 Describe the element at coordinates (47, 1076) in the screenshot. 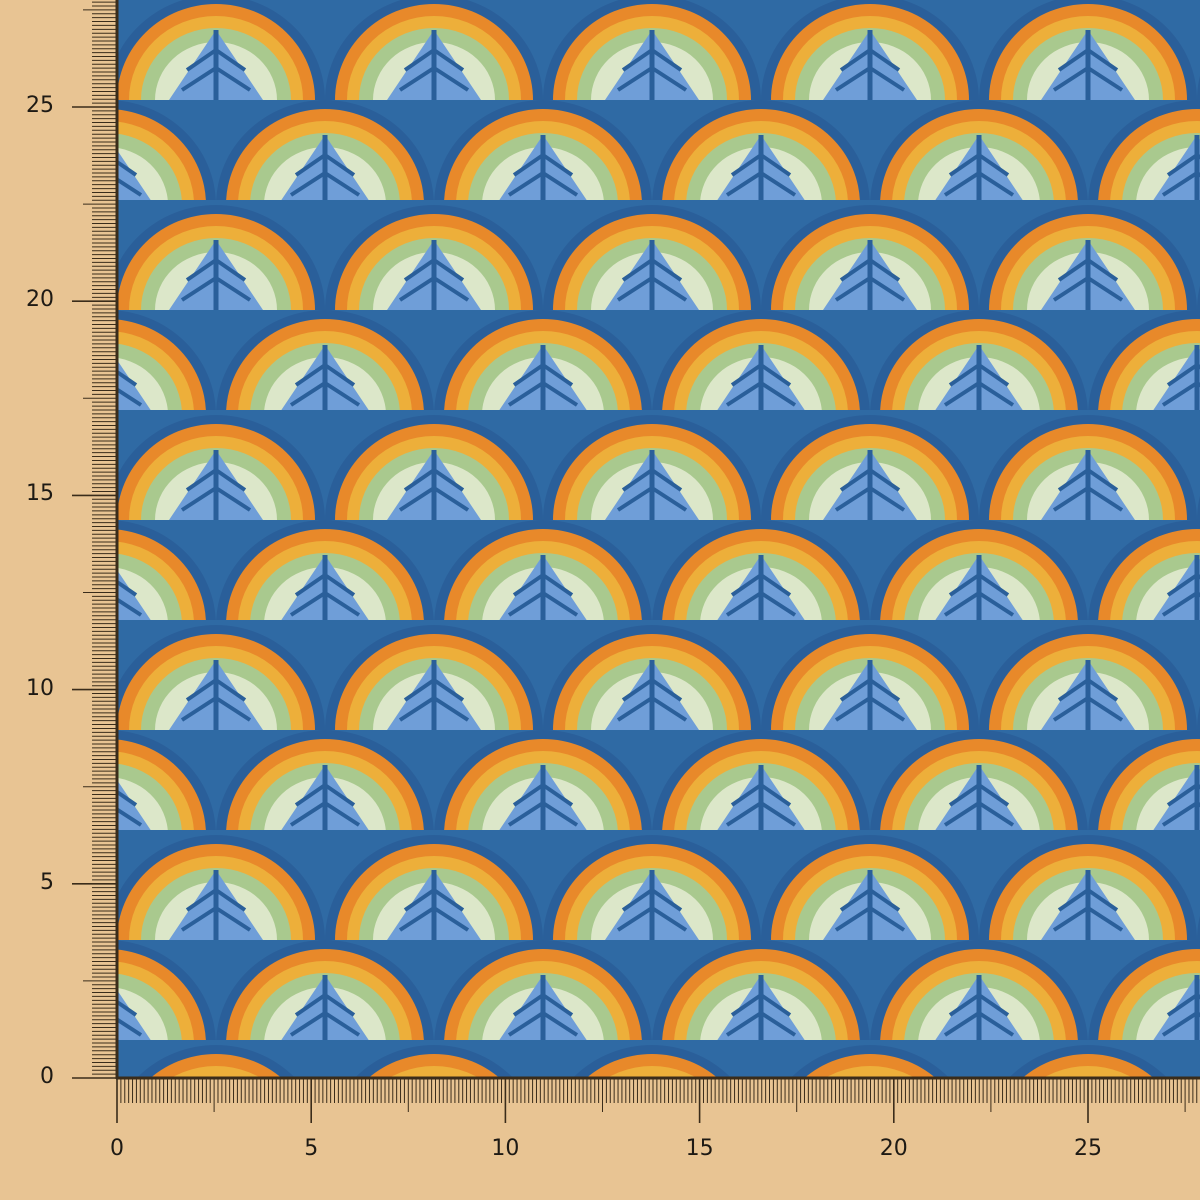

I see `y-tick-label: 0` at that location.